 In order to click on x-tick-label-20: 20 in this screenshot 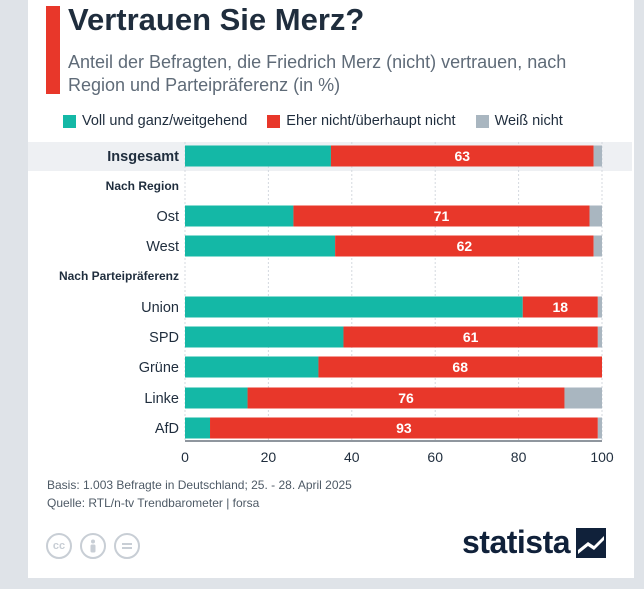, I will do `click(269, 457)`.